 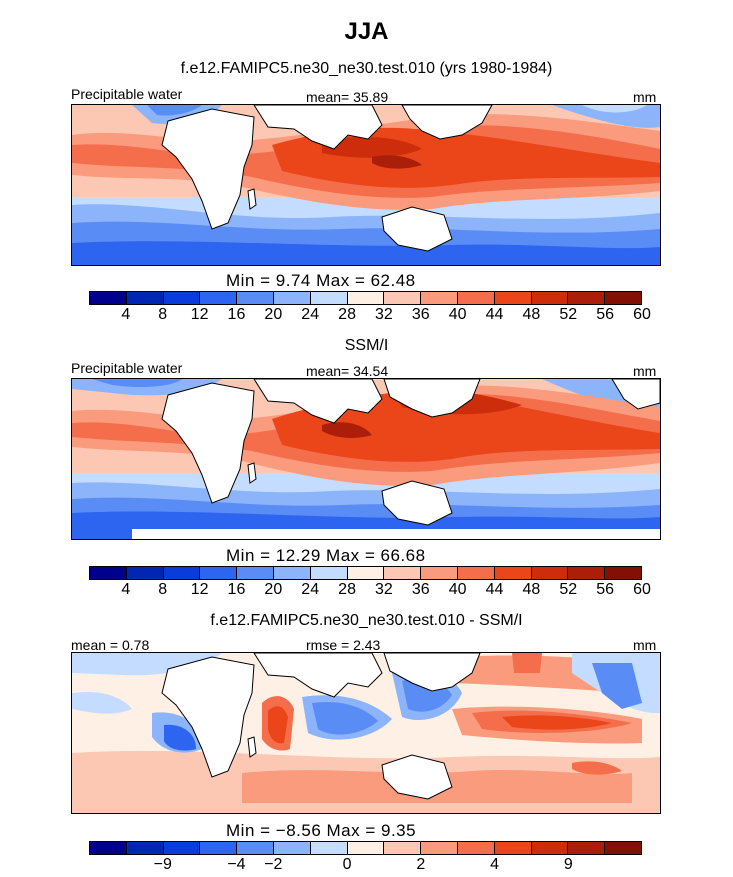 What do you see at coordinates (347, 864) in the screenshot?
I see `colorbar-tick-label: 0` at bounding box center [347, 864].